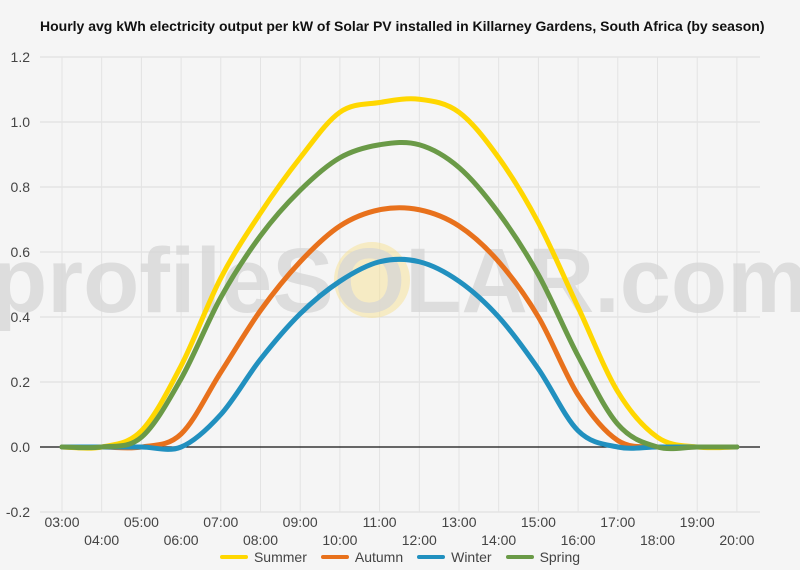 The image size is (800, 570). What do you see at coordinates (498, 540) in the screenshot?
I see `x-tick-label: 14:00` at bounding box center [498, 540].